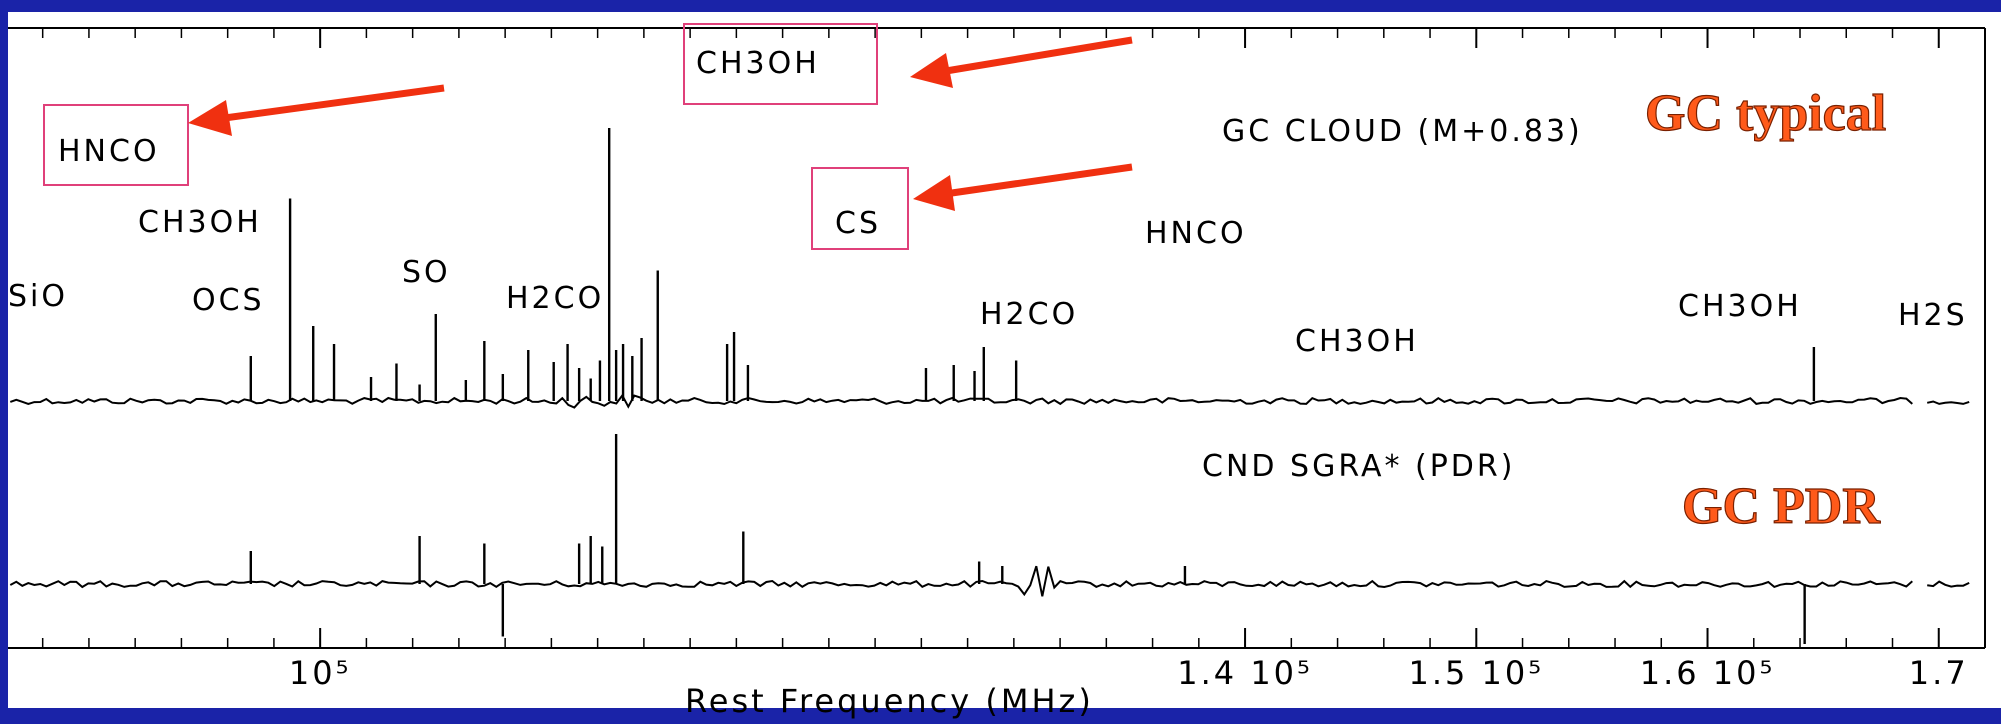  What do you see at coordinates (1358, 466) in the screenshot?
I see `series-label-cnd: CND SGRA* (PDR)` at bounding box center [1358, 466].